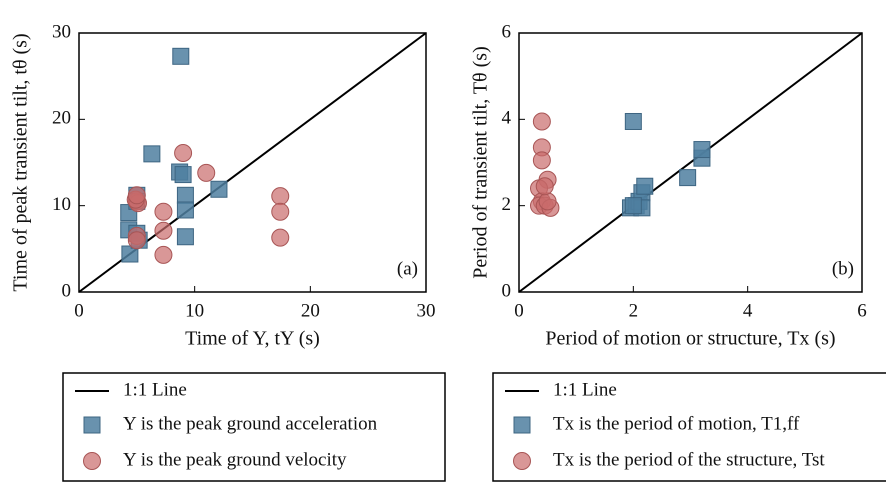 This screenshot has height=483, width=886. Describe the element at coordinates (235, 459) in the screenshot. I see `legend-label: Y is the peak ground velocity` at that location.